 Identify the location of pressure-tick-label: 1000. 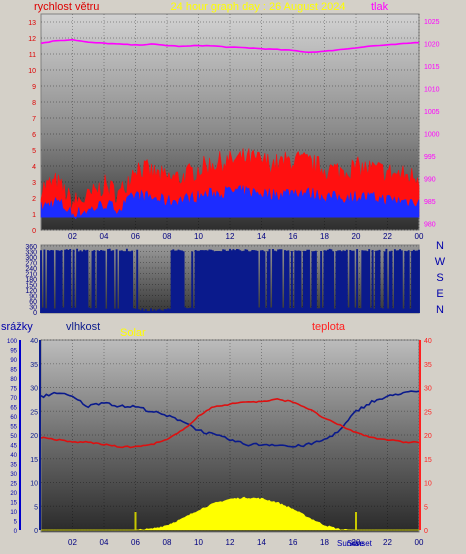
(432, 134).